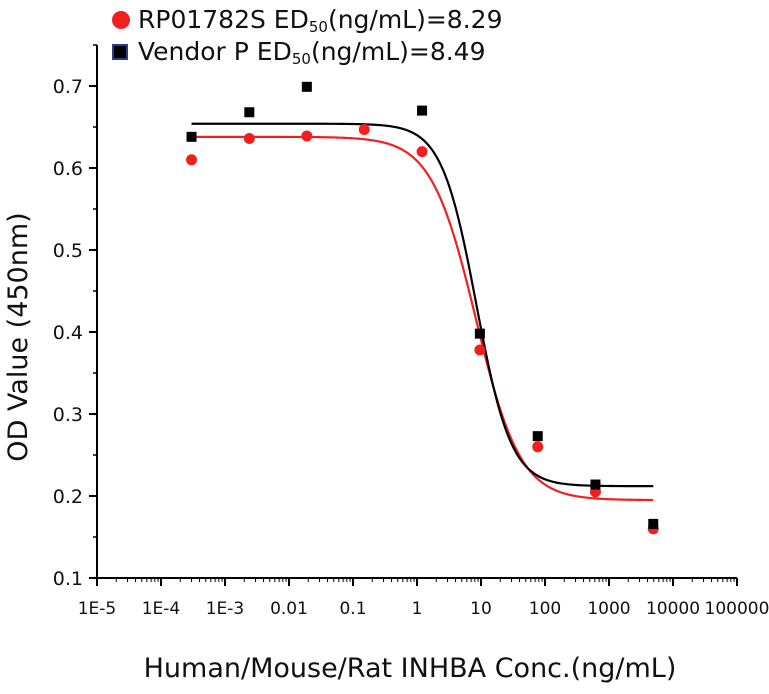  Describe the element at coordinates (225, 609) in the screenshot. I see `x-tick-label: 1E-3` at that location.